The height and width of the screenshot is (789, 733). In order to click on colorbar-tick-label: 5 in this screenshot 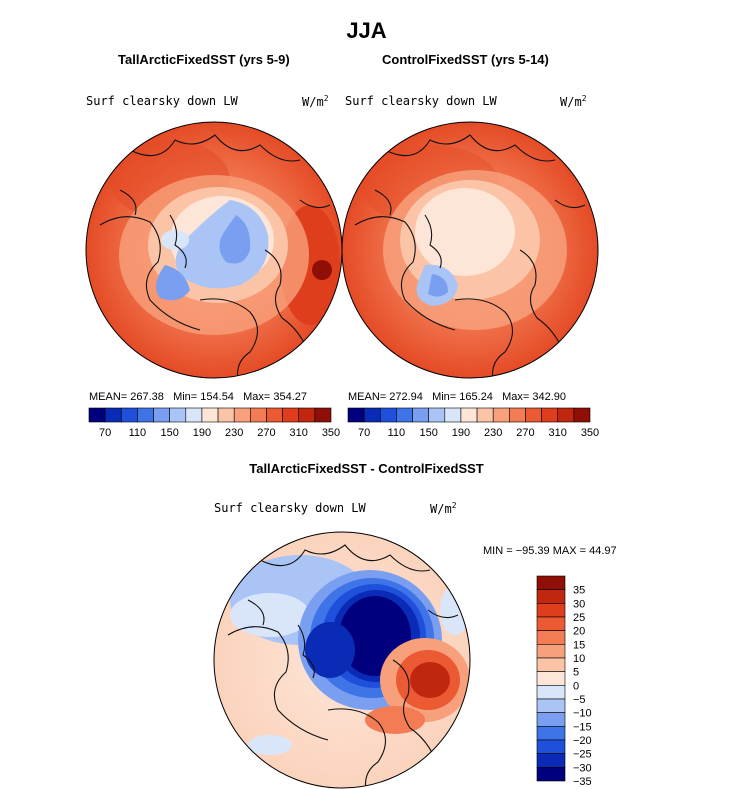, I will do `click(576, 673)`.